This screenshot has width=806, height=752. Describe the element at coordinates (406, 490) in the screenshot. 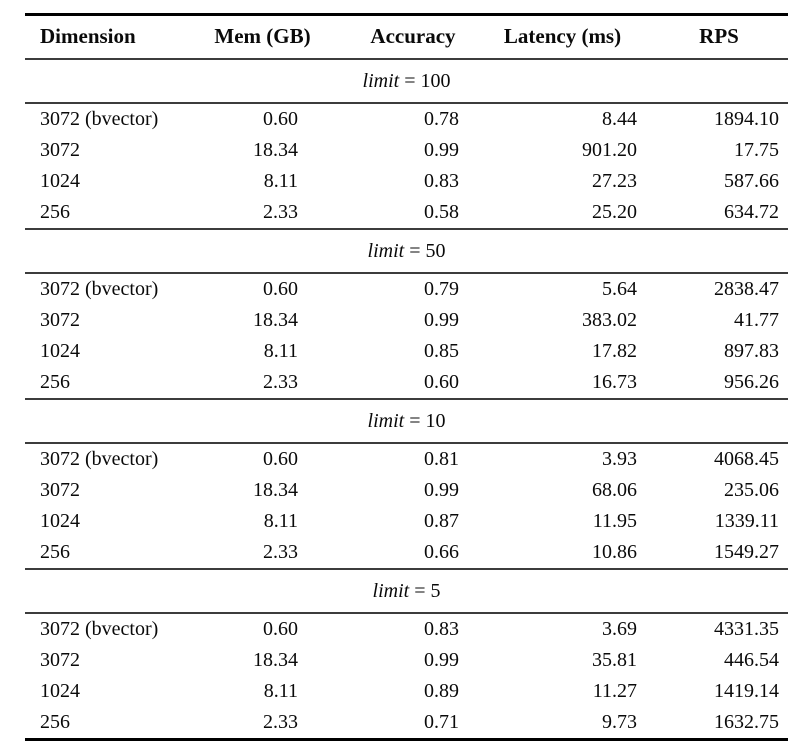

I see `table-row: 3072 18.34 0.99 68.06 235.06` at that location.